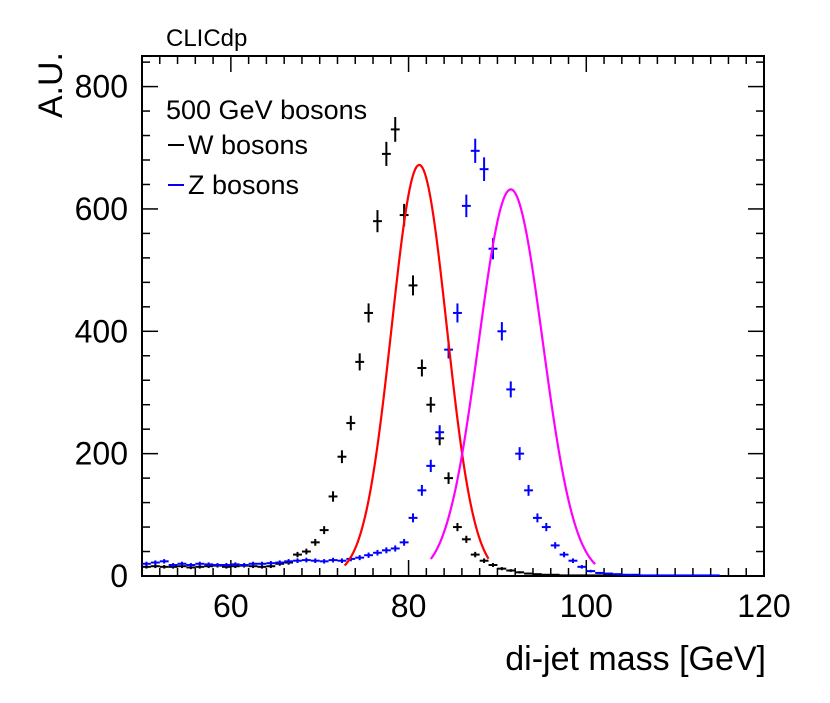  Describe the element at coordinates (763, 606) in the screenshot. I see `x-tick-label: 120` at that location.